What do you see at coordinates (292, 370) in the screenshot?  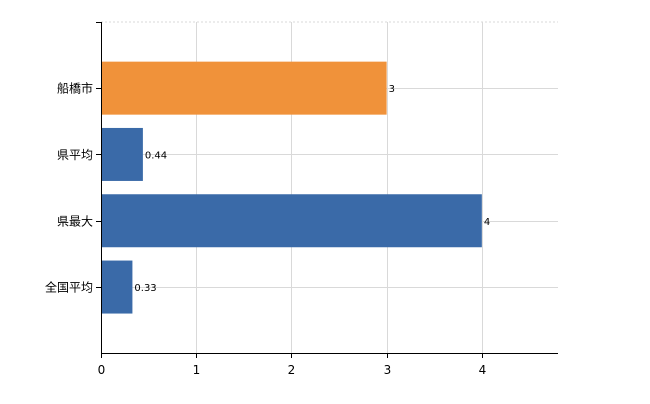 I see `x-tick-label-2: 2` at bounding box center [292, 370].